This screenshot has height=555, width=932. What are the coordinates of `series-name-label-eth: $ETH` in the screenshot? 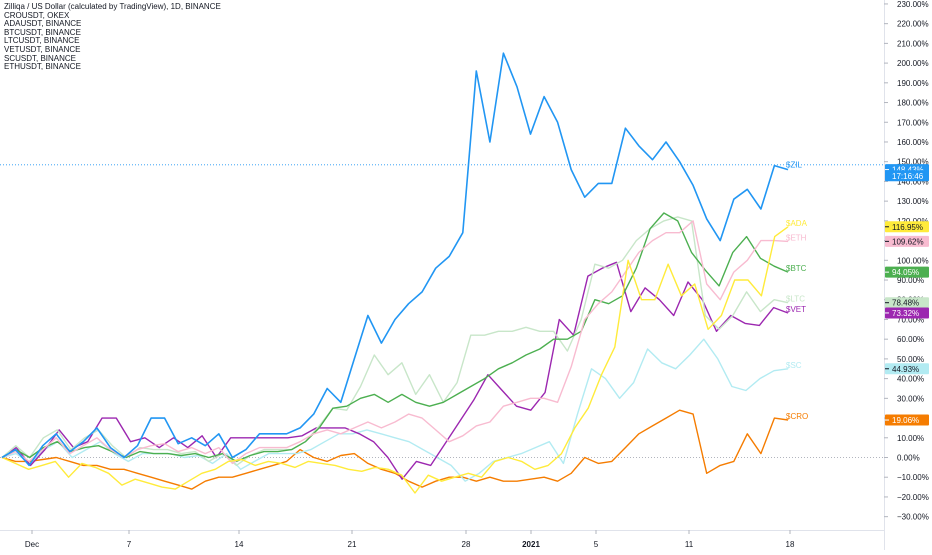 It's located at (796, 237).